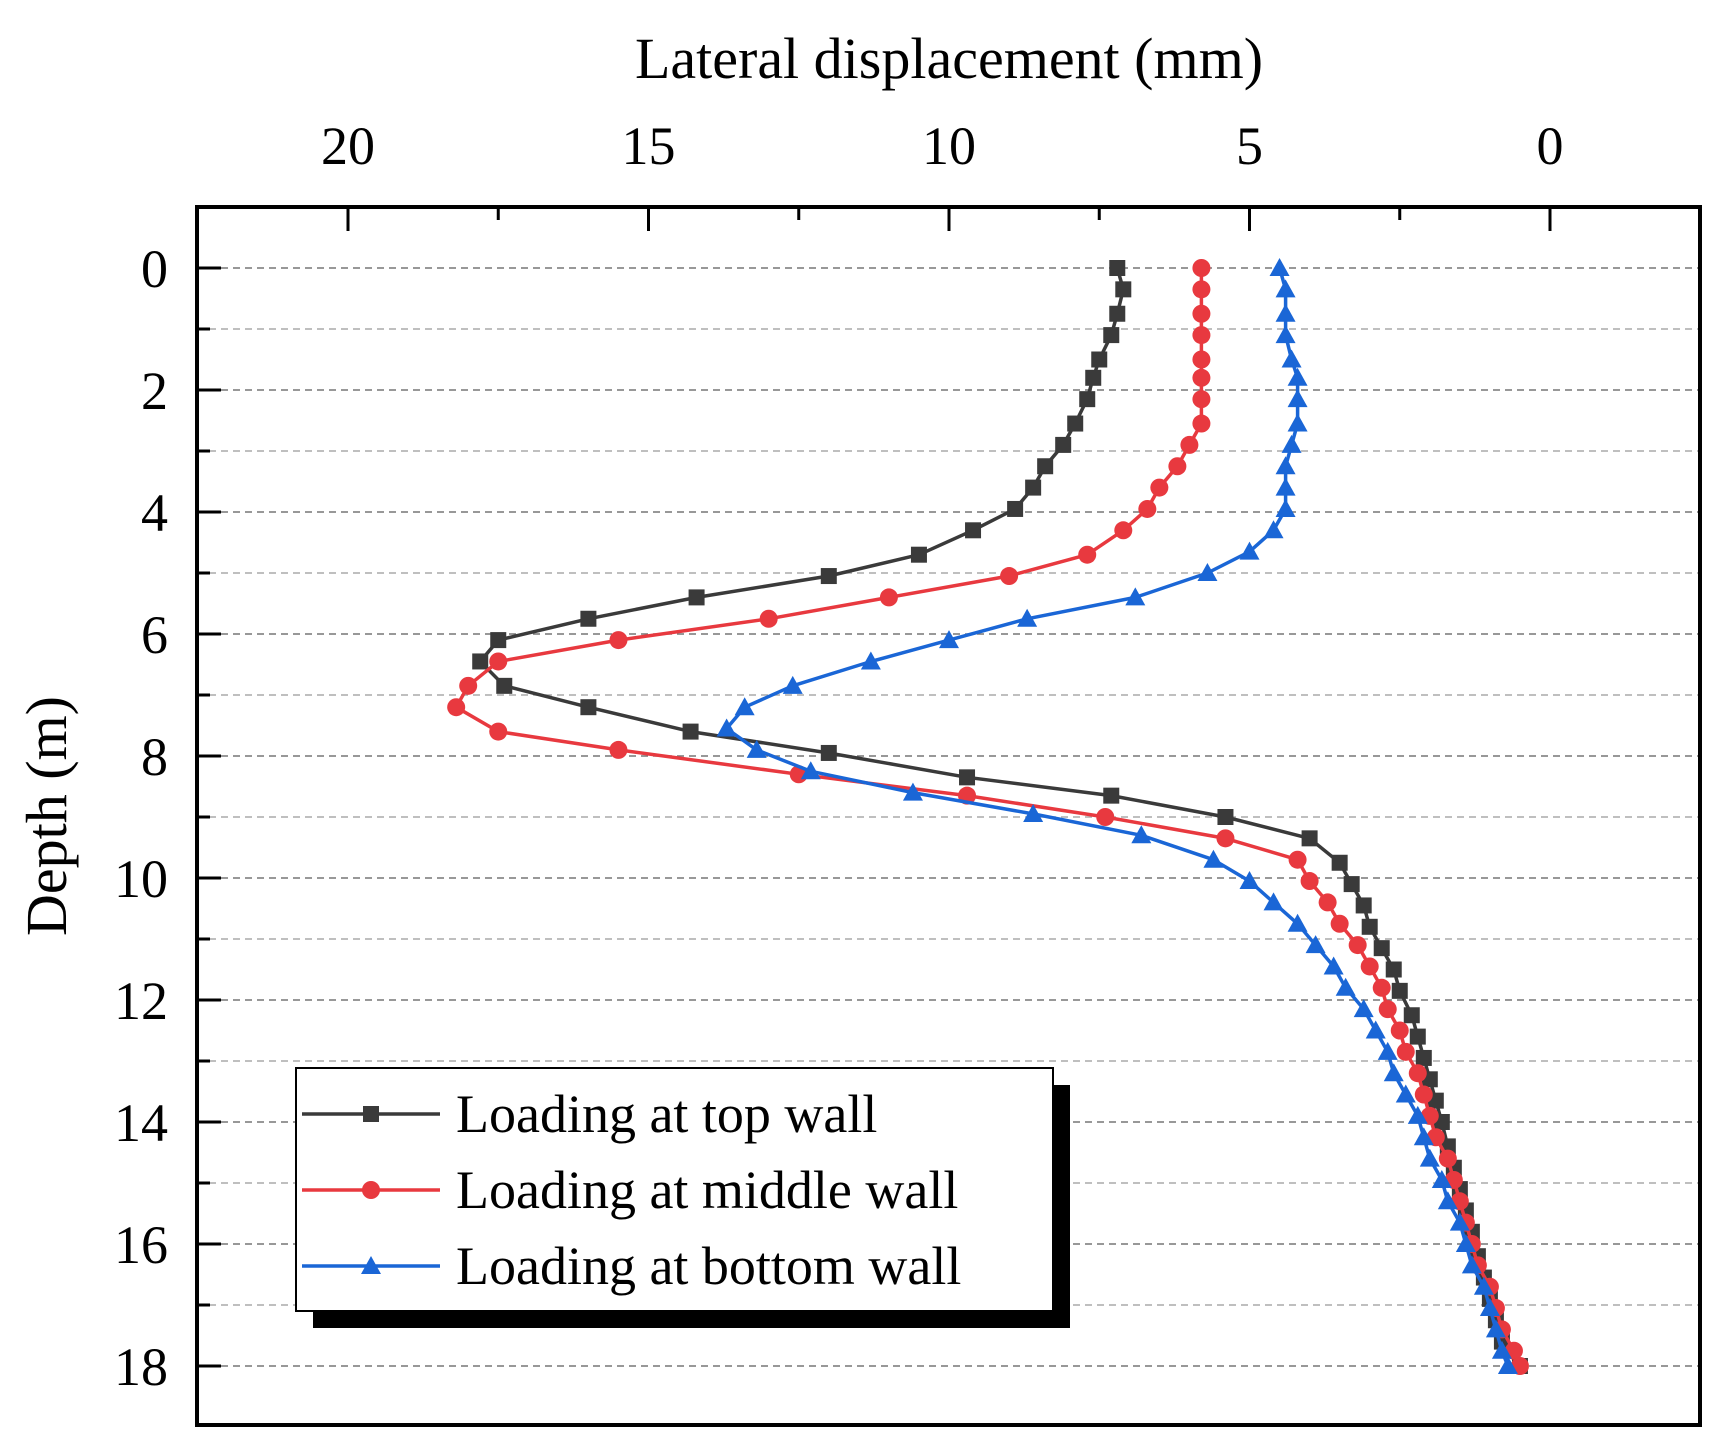 Image resolution: width=1712 pixels, height=1440 pixels. I want to click on y-tick-label: 18, so click(141, 1367).